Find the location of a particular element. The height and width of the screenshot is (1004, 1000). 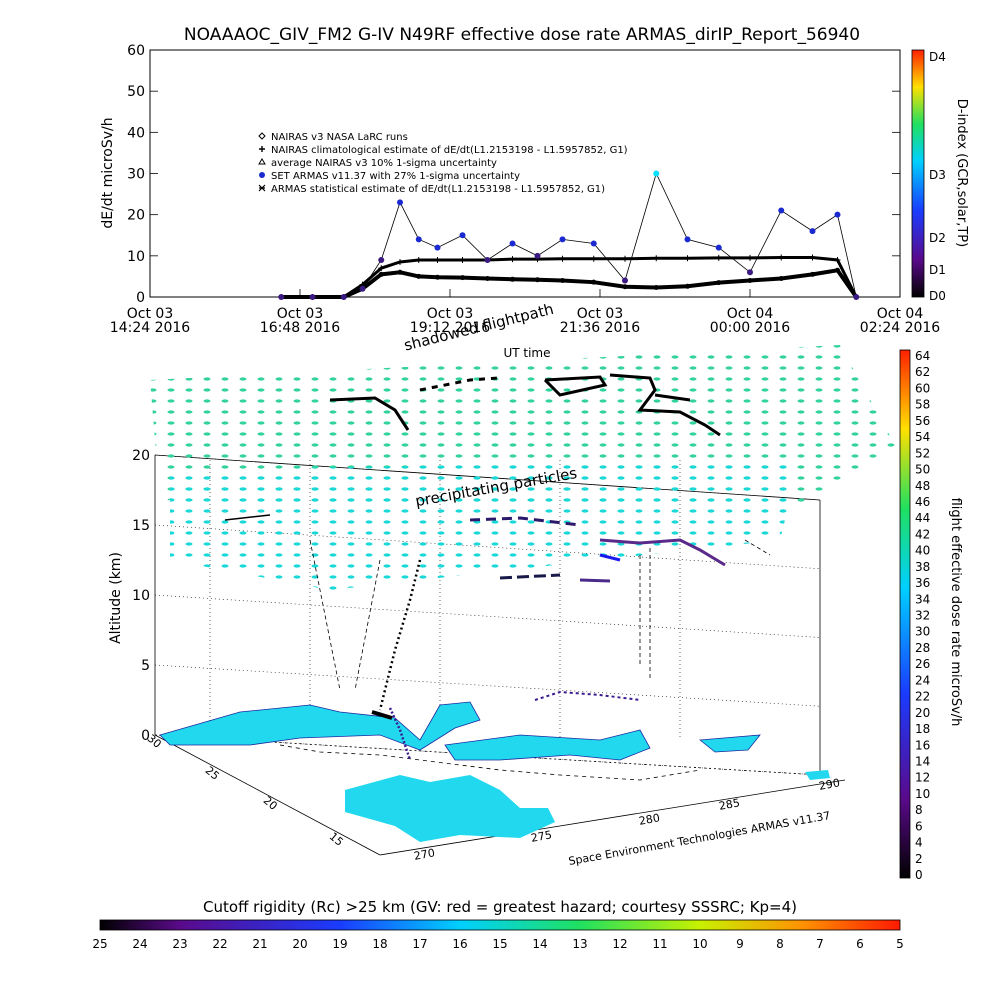

altitude-gridline is located at coordinates (487, 616).